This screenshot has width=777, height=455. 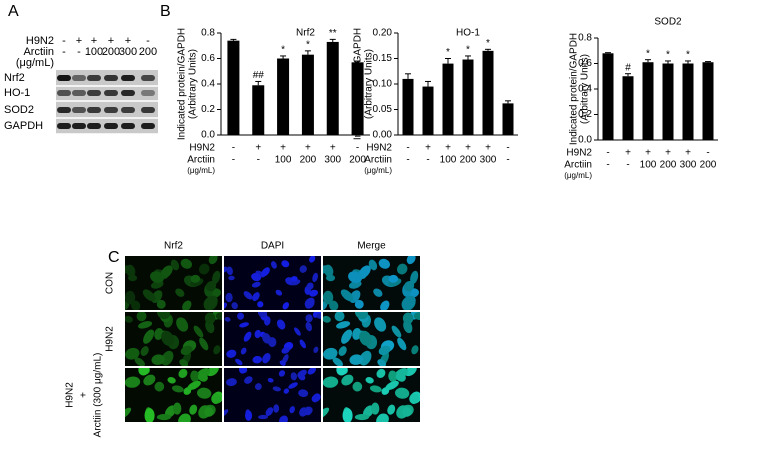 I want to click on y-tick-label: 0.8, so click(x=585, y=38).